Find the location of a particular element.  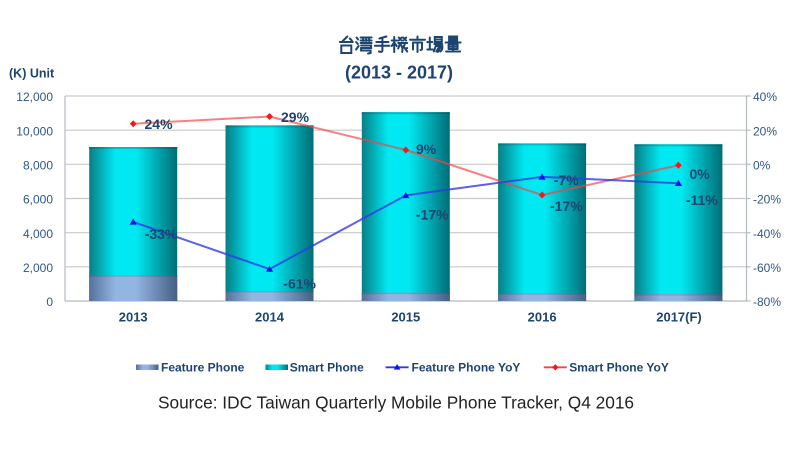

svg-text: -33% is located at coordinates (161, 234).